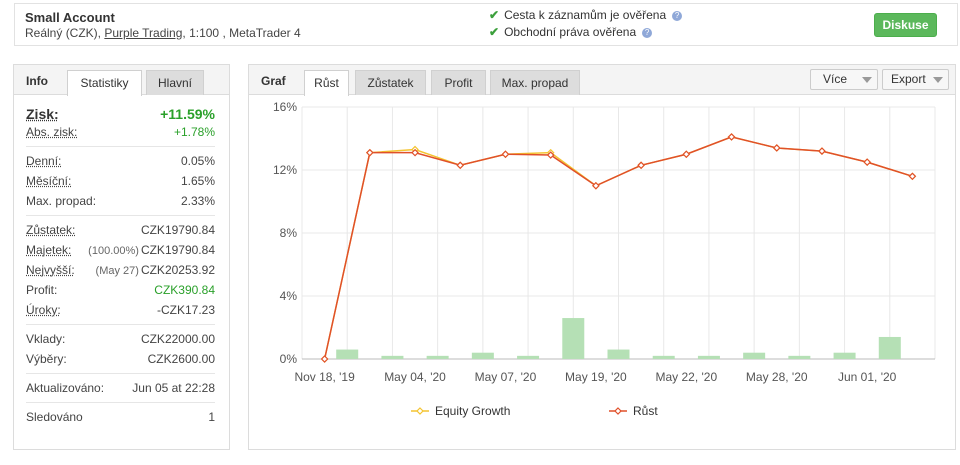 Image resolution: width=960 pixels, height=465 pixels. What do you see at coordinates (571, 32) in the screenshot?
I see `verification-trading-privileges: ✔ Obchodní práva ověřena?` at bounding box center [571, 32].